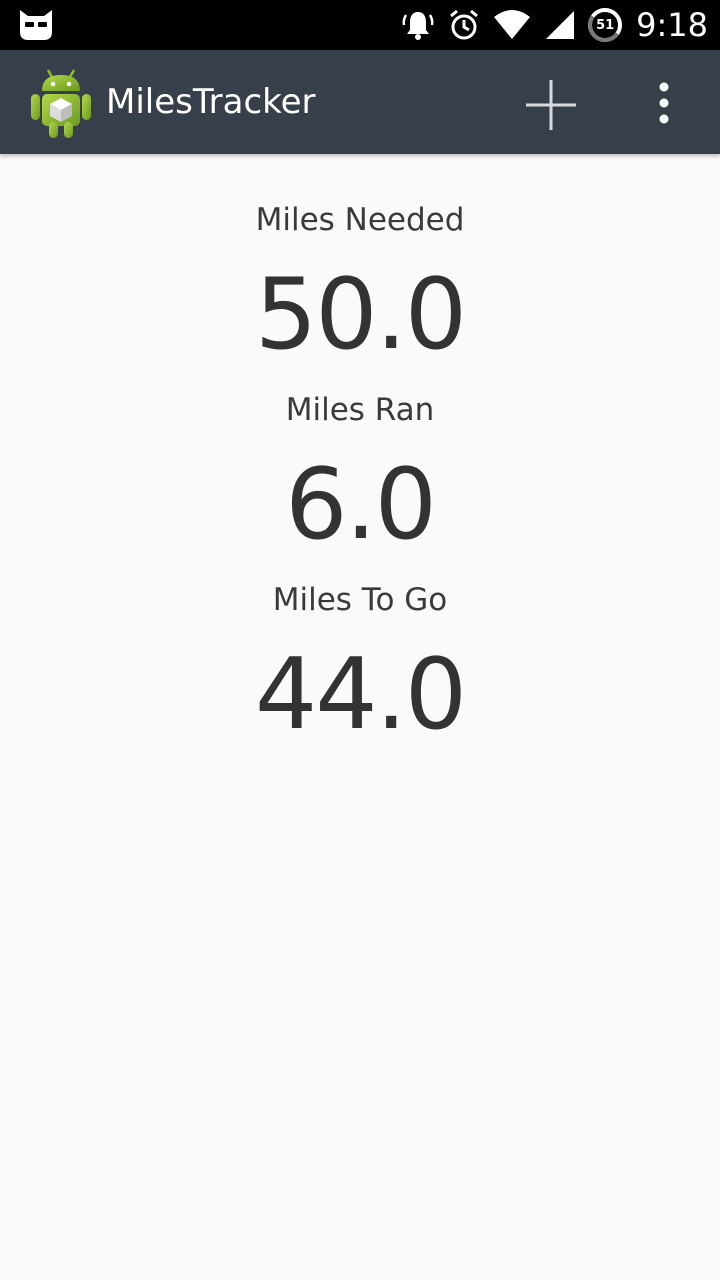  I want to click on stat-label: Miles Ran, so click(360, 410).